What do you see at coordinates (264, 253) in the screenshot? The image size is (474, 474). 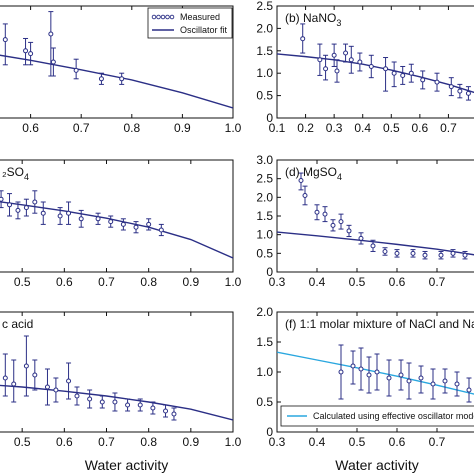 I see `y-tick-label: 0.5` at bounding box center [264, 253].